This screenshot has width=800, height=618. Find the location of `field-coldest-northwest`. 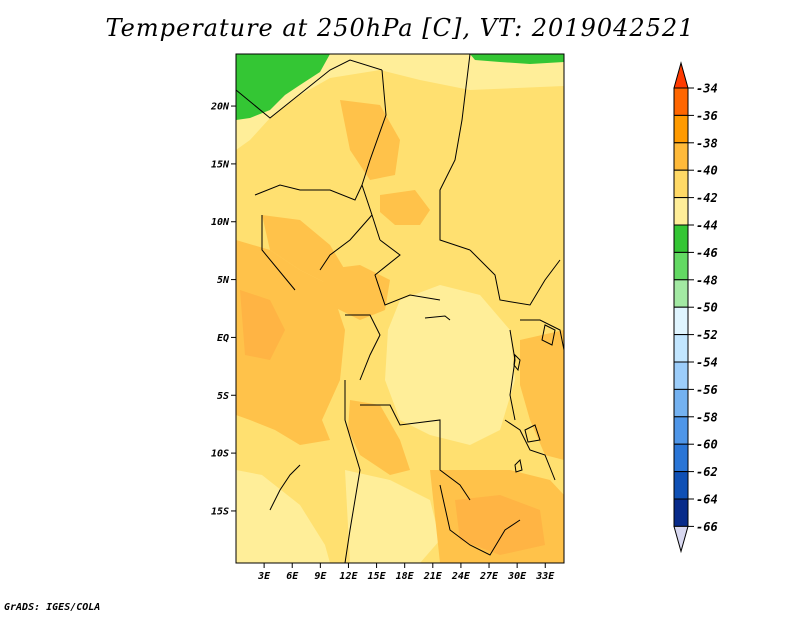

field-coldest-northwest is located at coordinates (283, 87).